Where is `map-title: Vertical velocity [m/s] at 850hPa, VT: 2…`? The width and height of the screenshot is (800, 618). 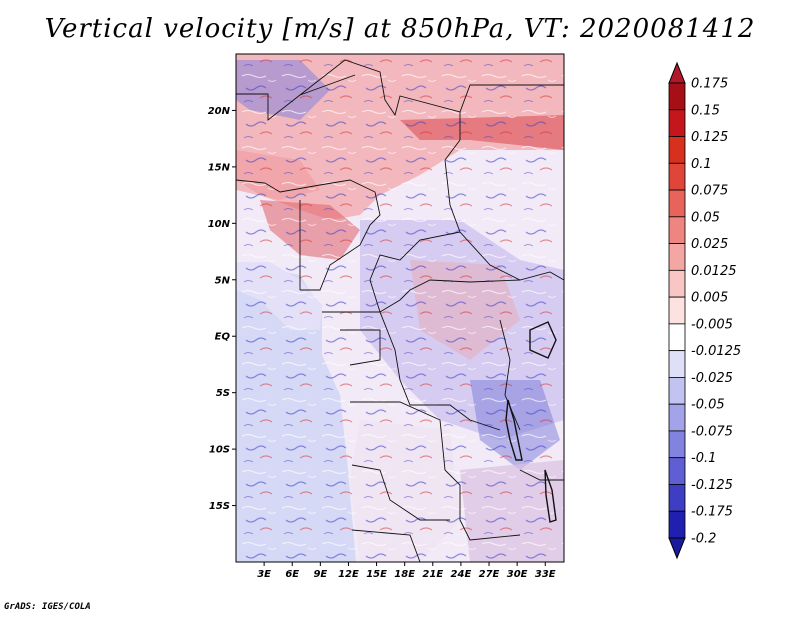
map-title: Vertical velocity [m/s] at 850hPa, VT: 2… is located at coordinates (400, 29).